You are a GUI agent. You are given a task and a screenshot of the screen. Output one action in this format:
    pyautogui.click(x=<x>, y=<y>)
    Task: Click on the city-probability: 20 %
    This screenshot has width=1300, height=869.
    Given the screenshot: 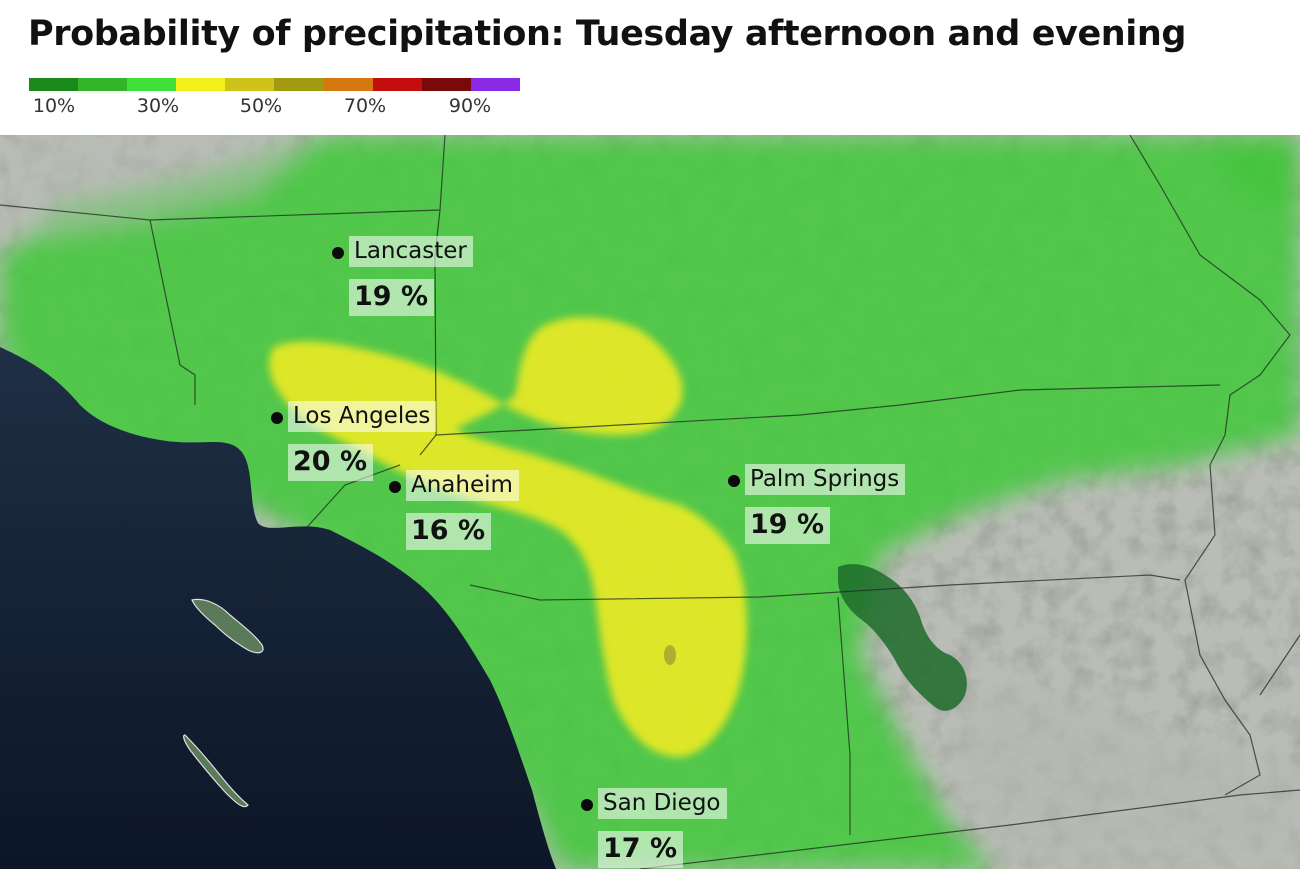 What is the action you would take?
    pyautogui.click(x=331, y=462)
    